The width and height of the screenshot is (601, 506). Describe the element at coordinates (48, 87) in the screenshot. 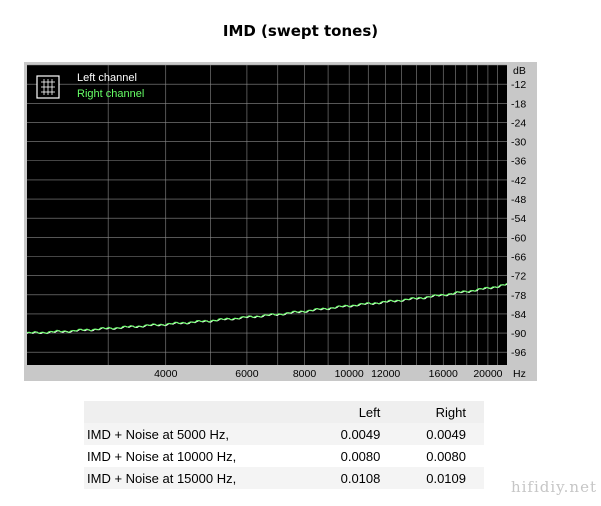

I see `legend-icon` at that location.